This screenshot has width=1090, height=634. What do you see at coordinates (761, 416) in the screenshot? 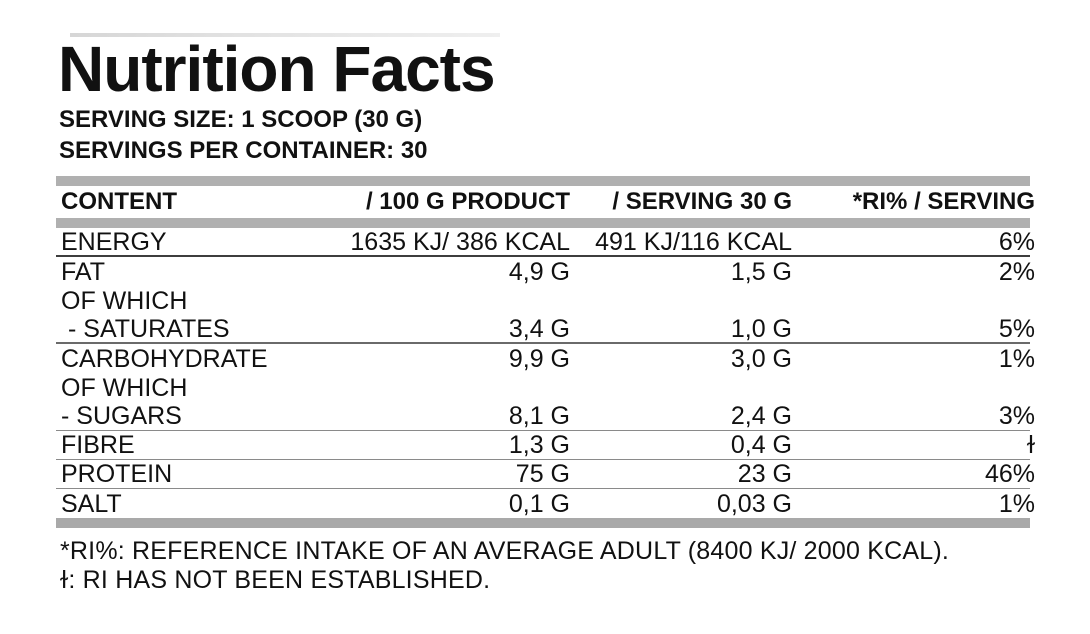
I see `row-per-serving: 2,4 G` at bounding box center [761, 416].